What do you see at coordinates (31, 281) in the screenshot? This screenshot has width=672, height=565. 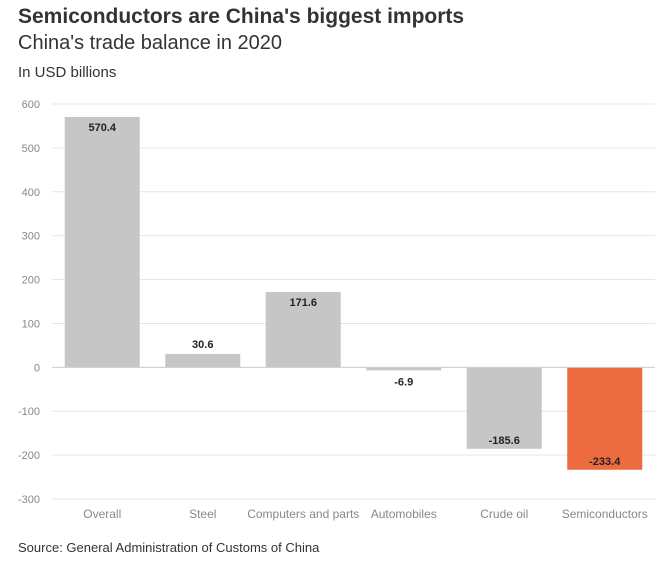 I see `y-tick-label: 200` at bounding box center [31, 281].